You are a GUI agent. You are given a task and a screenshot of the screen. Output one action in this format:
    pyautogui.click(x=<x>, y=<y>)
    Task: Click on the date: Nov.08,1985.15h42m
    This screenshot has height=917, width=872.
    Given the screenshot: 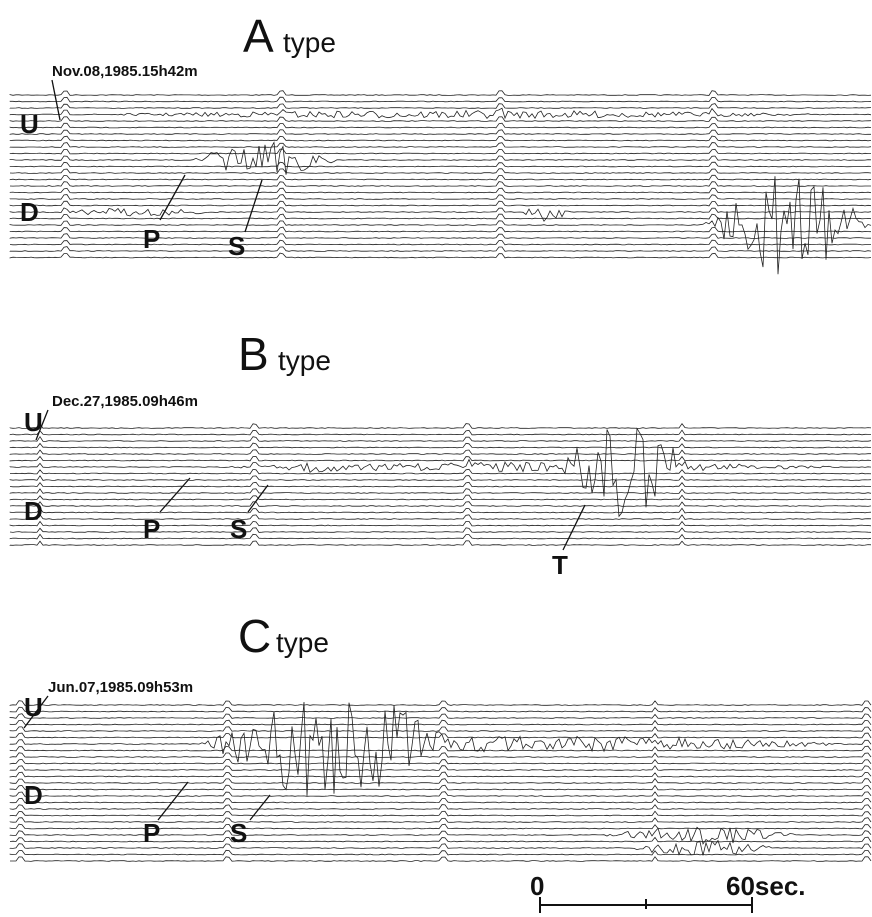 What is the action you would take?
    pyautogui.click(x=125, y=71)
    